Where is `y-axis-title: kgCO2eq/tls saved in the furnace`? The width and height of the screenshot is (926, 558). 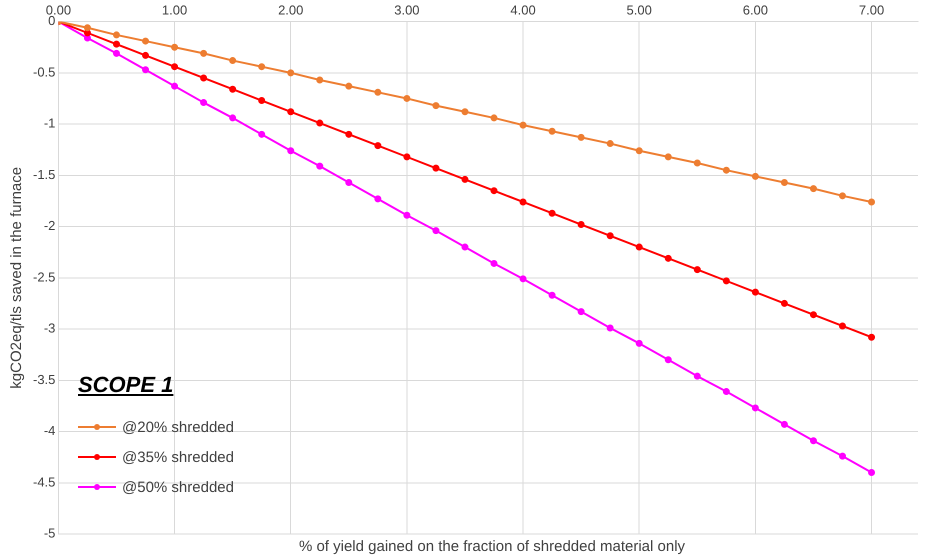 y-axis-title: kgCO2eq/tls saved in the furnace is located at coordinates (17, 277).